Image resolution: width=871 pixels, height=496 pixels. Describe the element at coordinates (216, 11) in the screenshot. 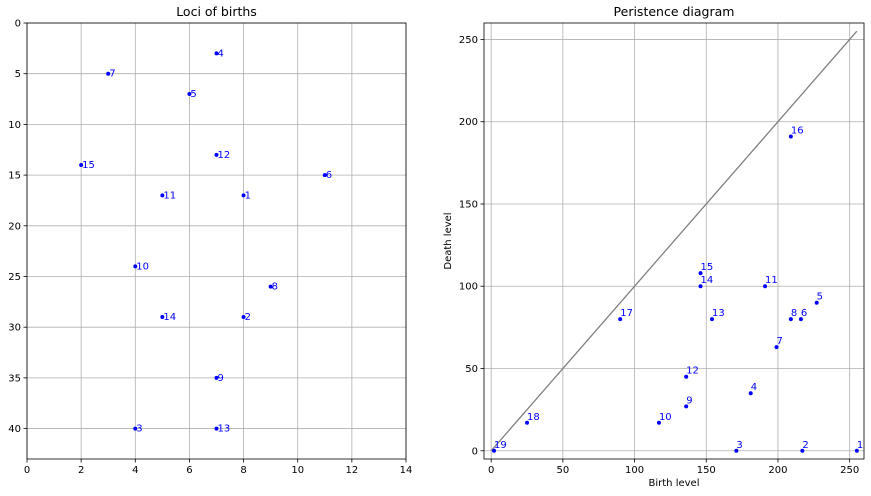

I see `left-chart-title: Loci of births` at that location.